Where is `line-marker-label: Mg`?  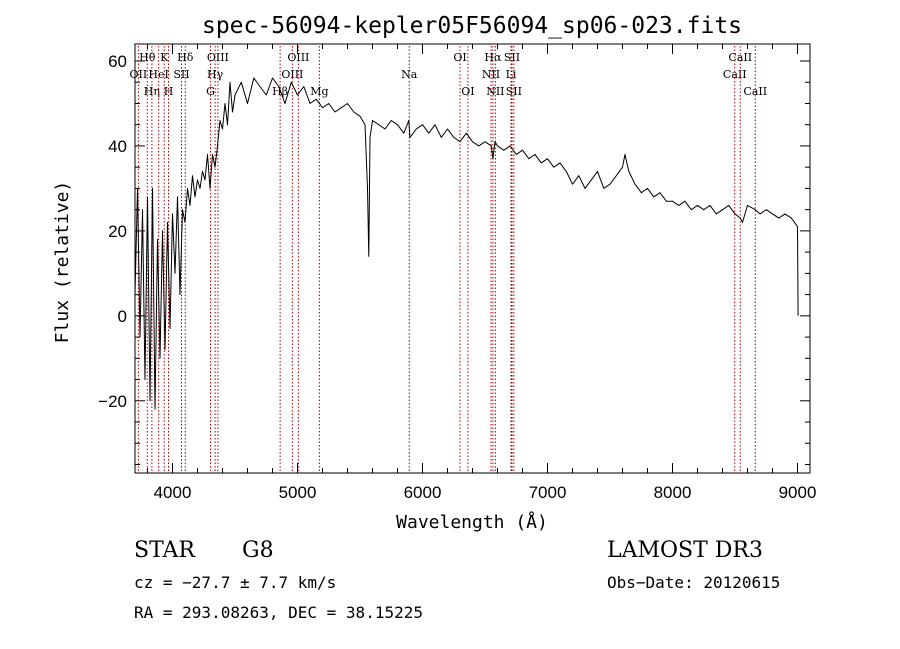 line-marker-label: Mg is located at coordinates (319, 91).